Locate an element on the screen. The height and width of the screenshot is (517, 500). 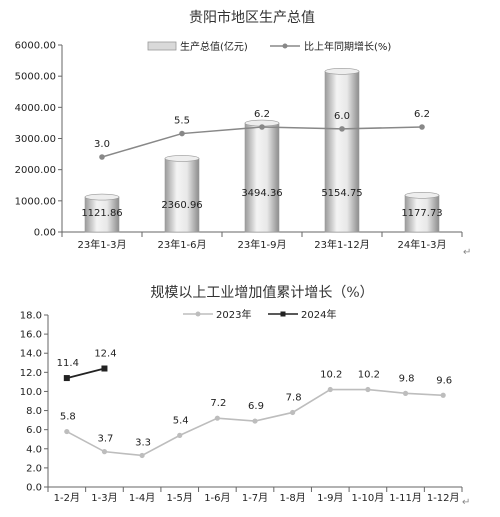
y-tick-label: 6.0 is located at coordinates (34, 430).